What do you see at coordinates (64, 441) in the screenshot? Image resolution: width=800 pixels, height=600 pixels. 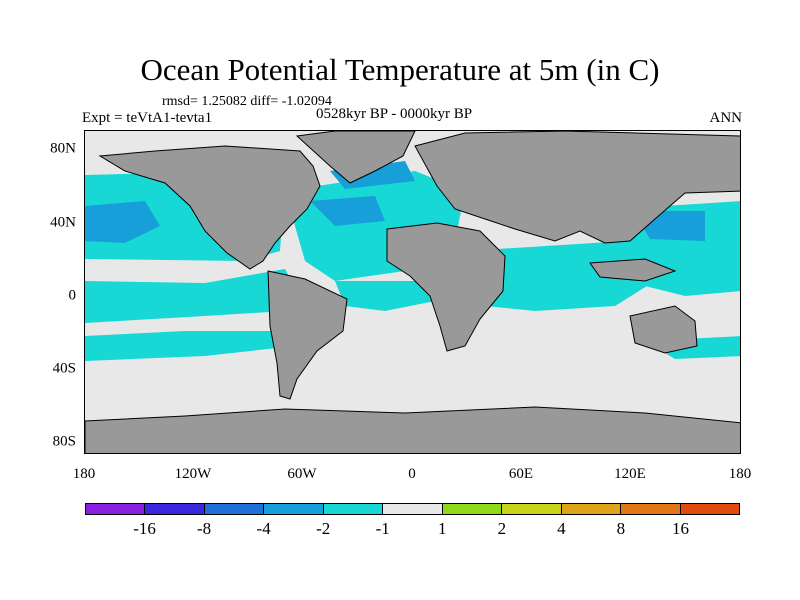 I see `y-tick-4: 80S` at bounding box center [64, 441].